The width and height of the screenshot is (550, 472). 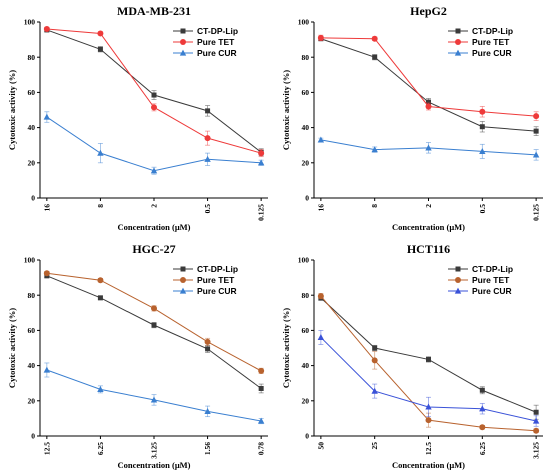 I want to click on series-ct-dp-lip, so click(x=428, y=86).